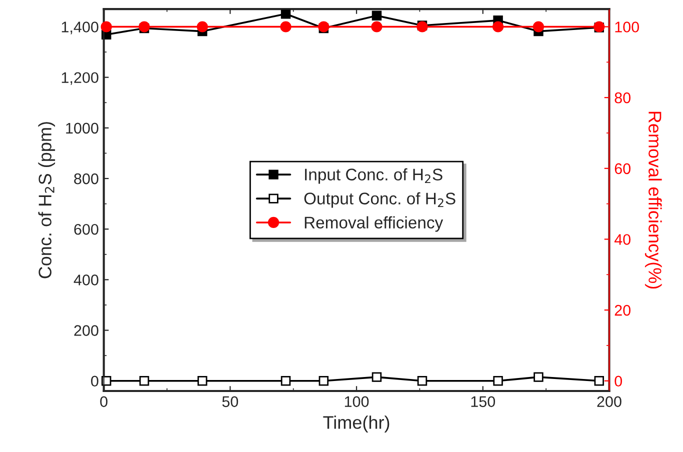 This screenshot has height=452, width=683. What do you see at coordinates (609, 402) in the screenshot?
I see `x-tick-label: 200` at bounding box center [609, 402].